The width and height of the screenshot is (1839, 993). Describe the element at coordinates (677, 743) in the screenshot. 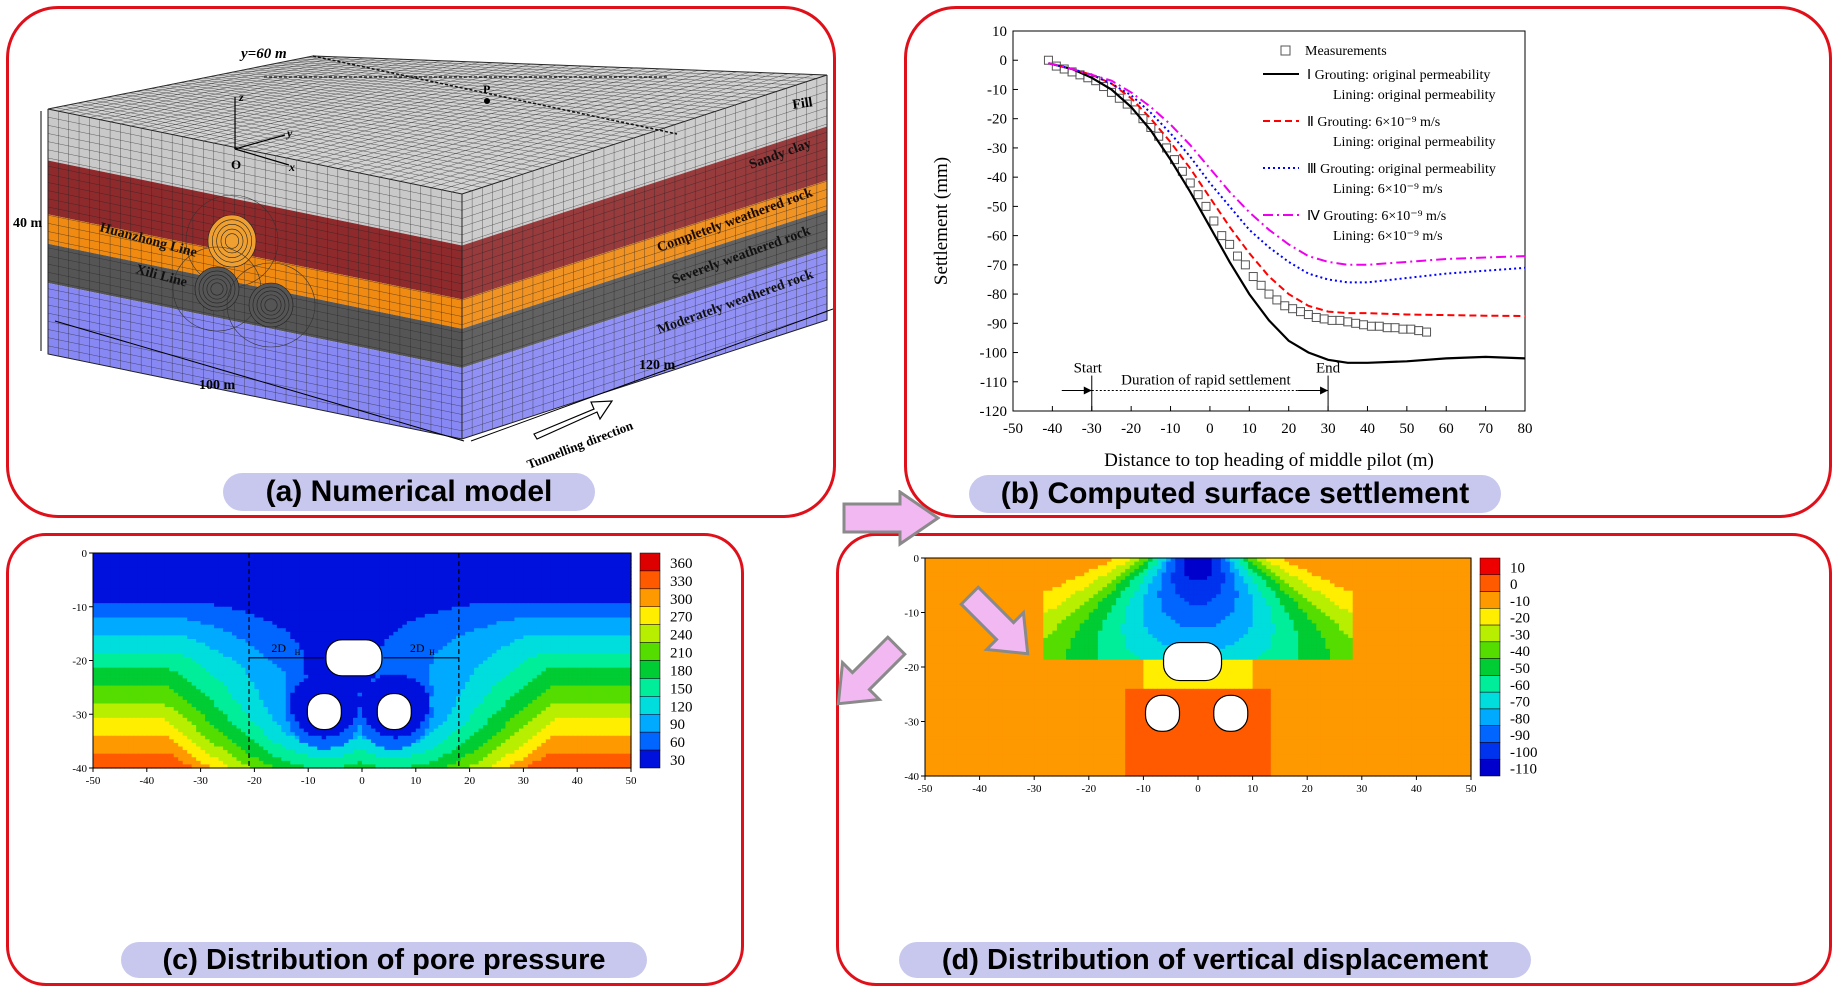

I see `legend-label-10: 60` at that location.